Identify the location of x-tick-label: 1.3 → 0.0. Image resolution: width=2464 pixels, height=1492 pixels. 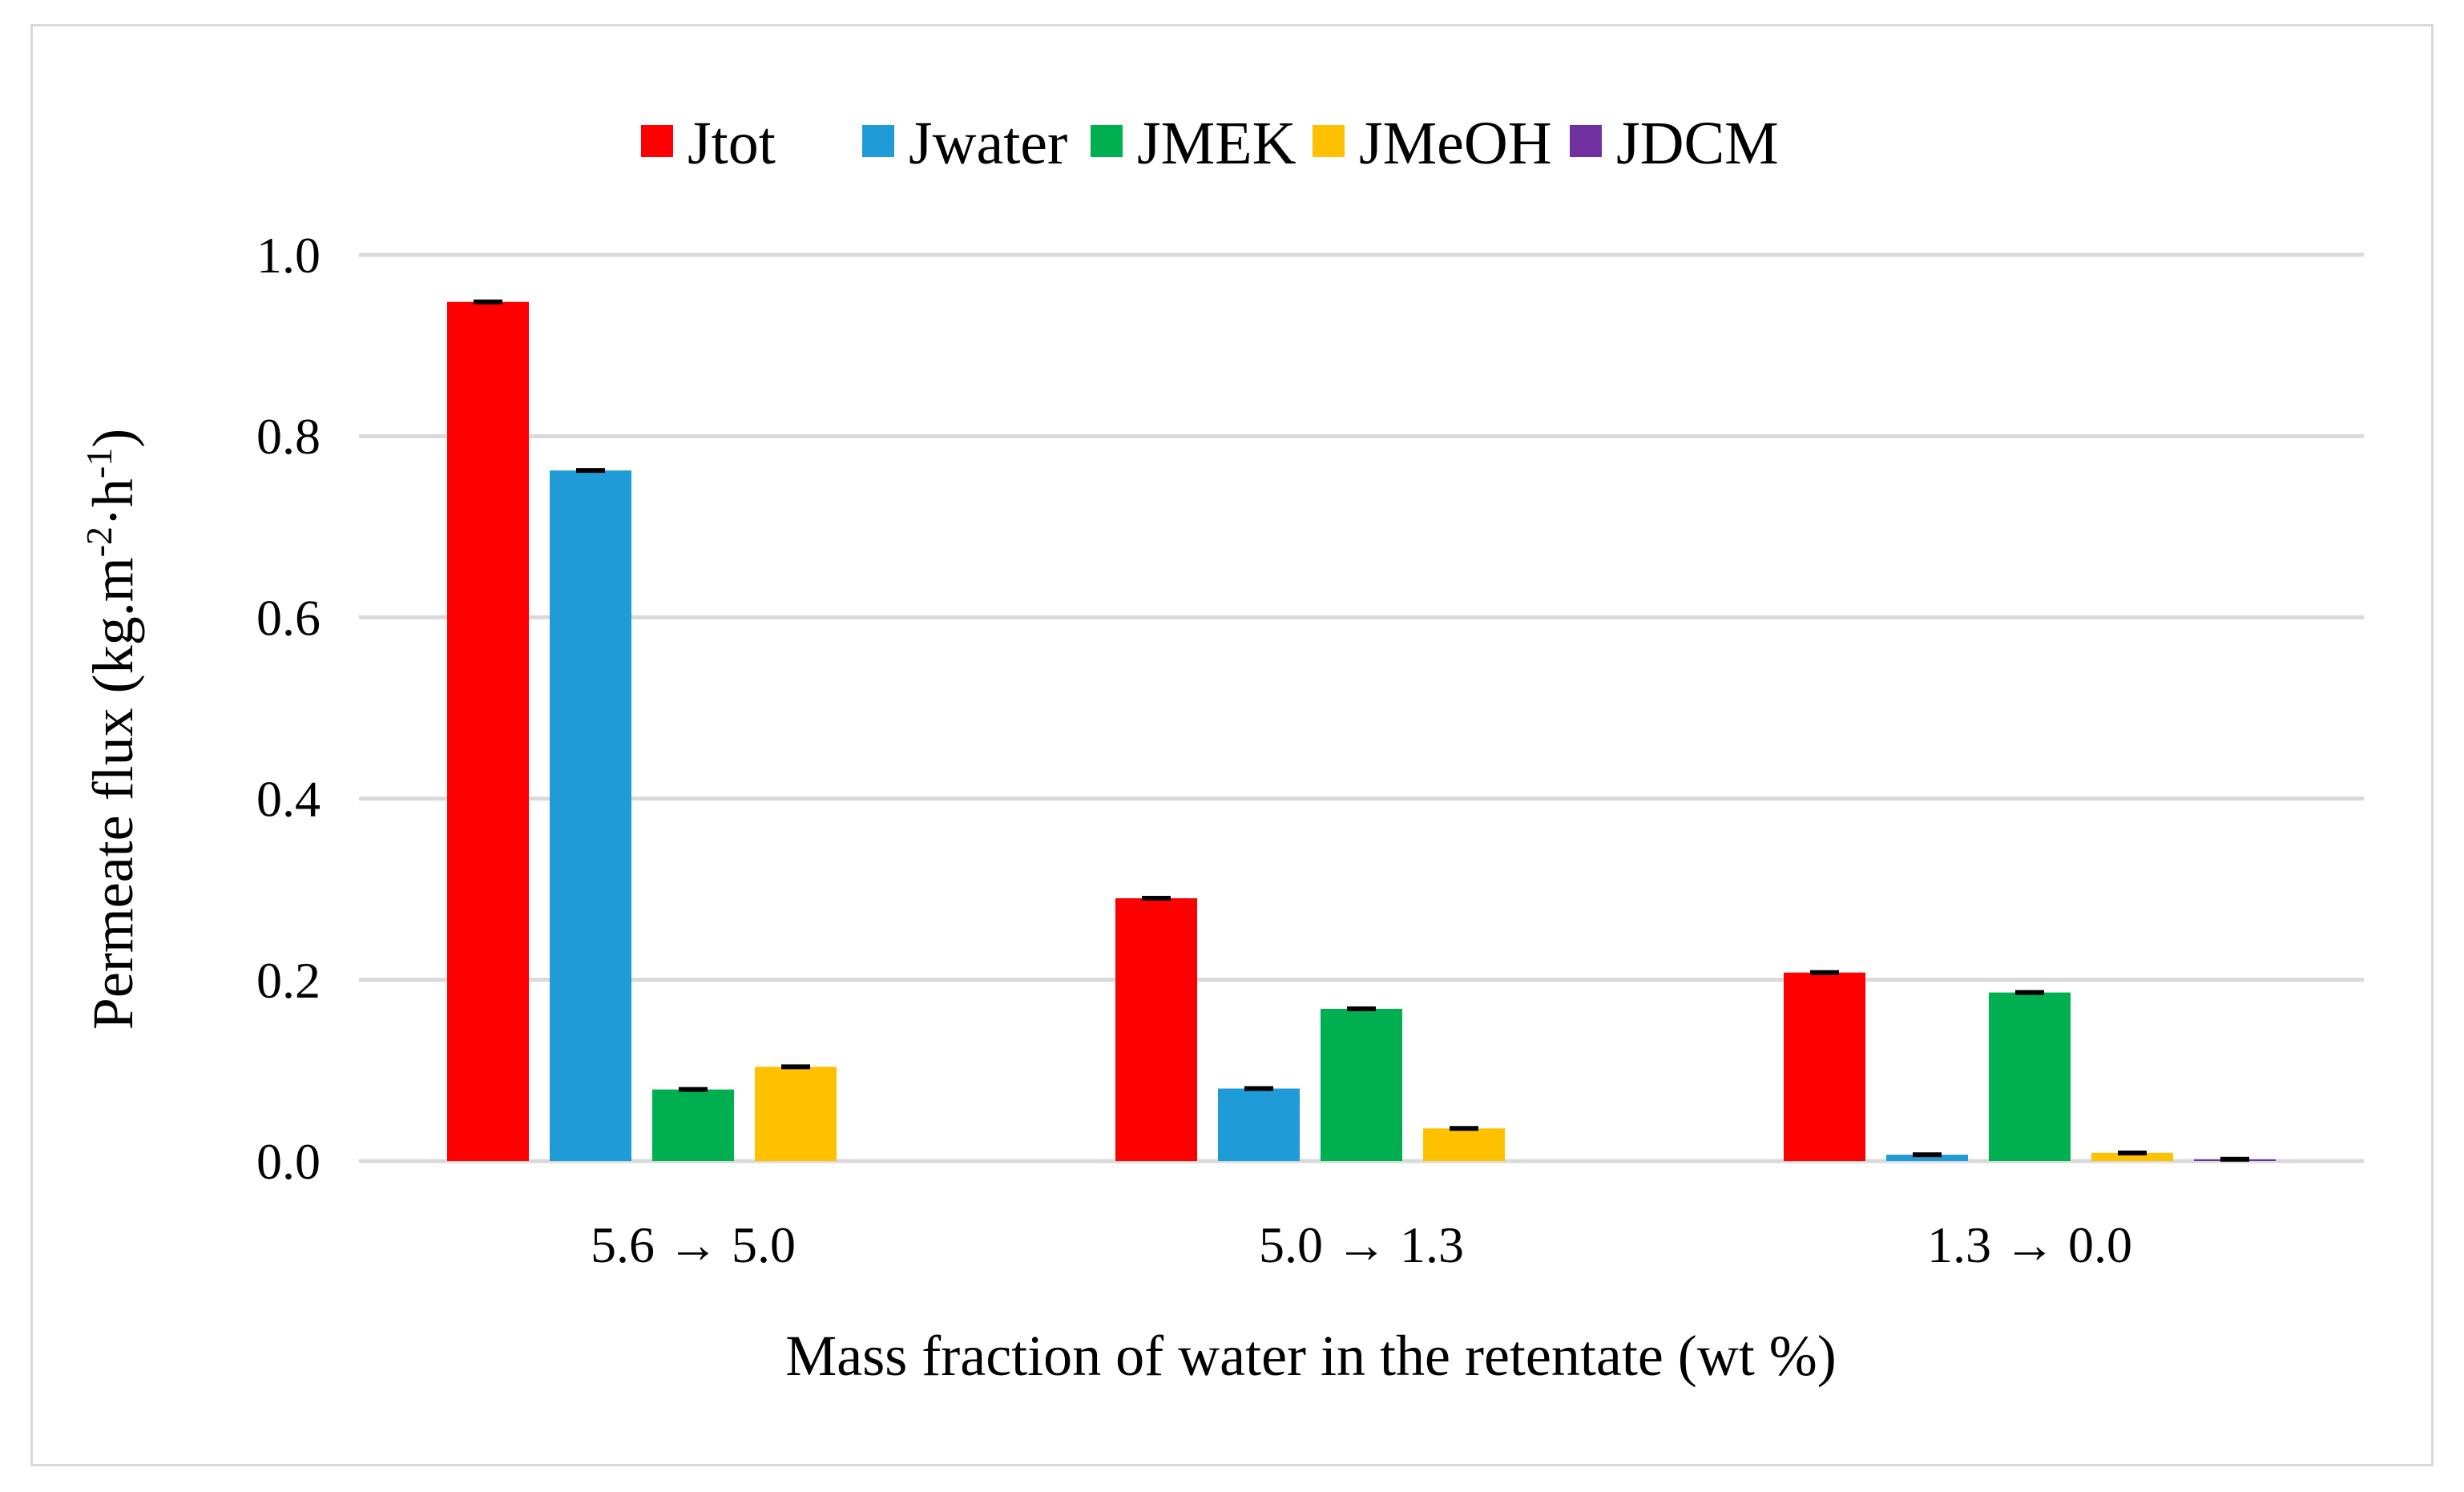
(2029, 1245).